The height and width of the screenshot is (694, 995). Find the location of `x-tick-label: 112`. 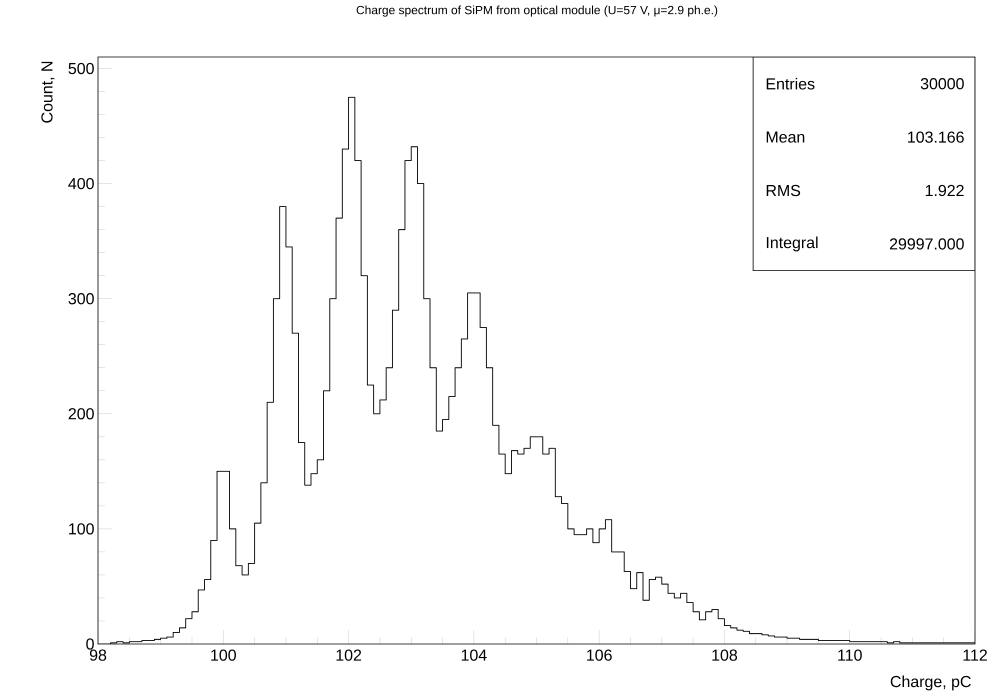

x-tick-label: 112 is located at coordinates (975, 655).